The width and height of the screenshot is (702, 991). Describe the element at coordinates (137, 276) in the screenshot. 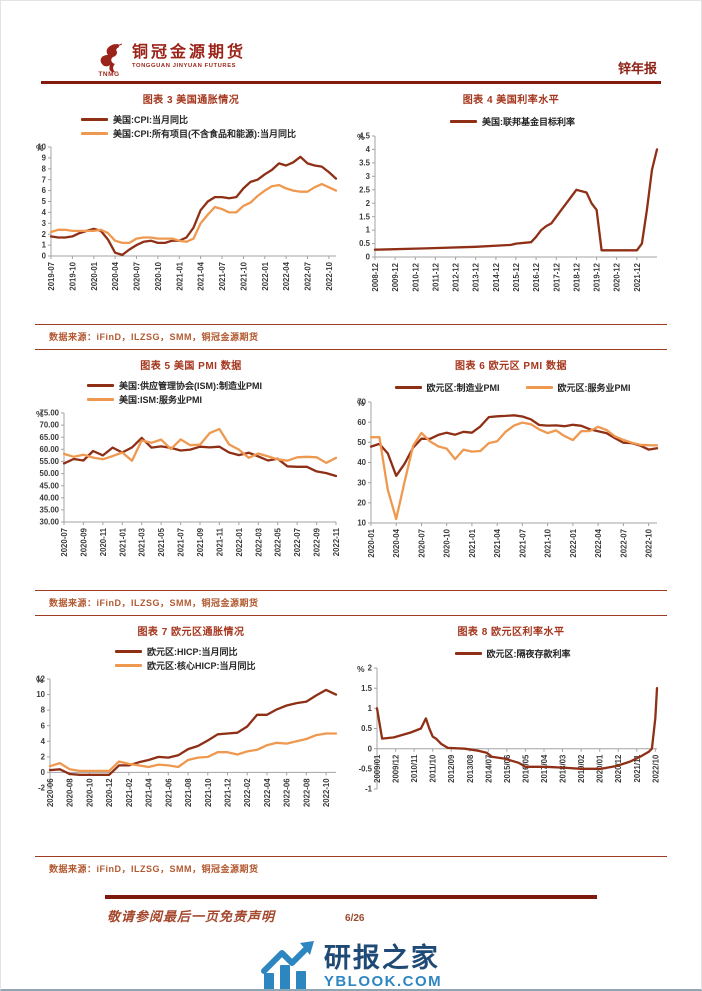

I see `svg-text: 2020-07` at that location.